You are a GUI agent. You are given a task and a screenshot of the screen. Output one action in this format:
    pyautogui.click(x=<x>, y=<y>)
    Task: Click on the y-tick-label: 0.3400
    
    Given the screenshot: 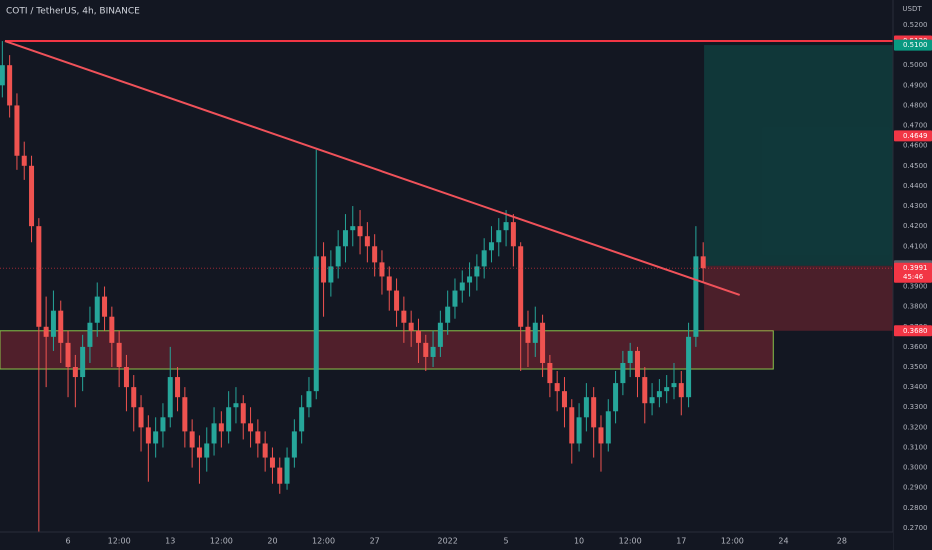 What is the action you would take?
    pyautogui.click(x=915, y=387)
    